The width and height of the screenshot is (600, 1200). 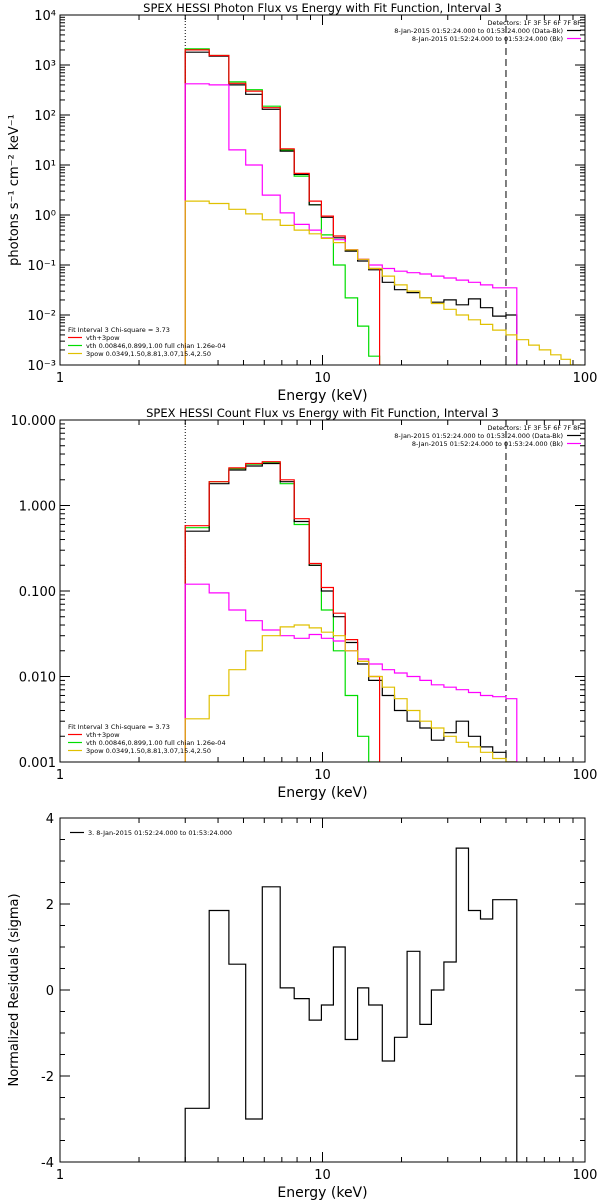 I want to click on y-axis-label: Normalized Residuals (sigma), so click(x=14, y=989).